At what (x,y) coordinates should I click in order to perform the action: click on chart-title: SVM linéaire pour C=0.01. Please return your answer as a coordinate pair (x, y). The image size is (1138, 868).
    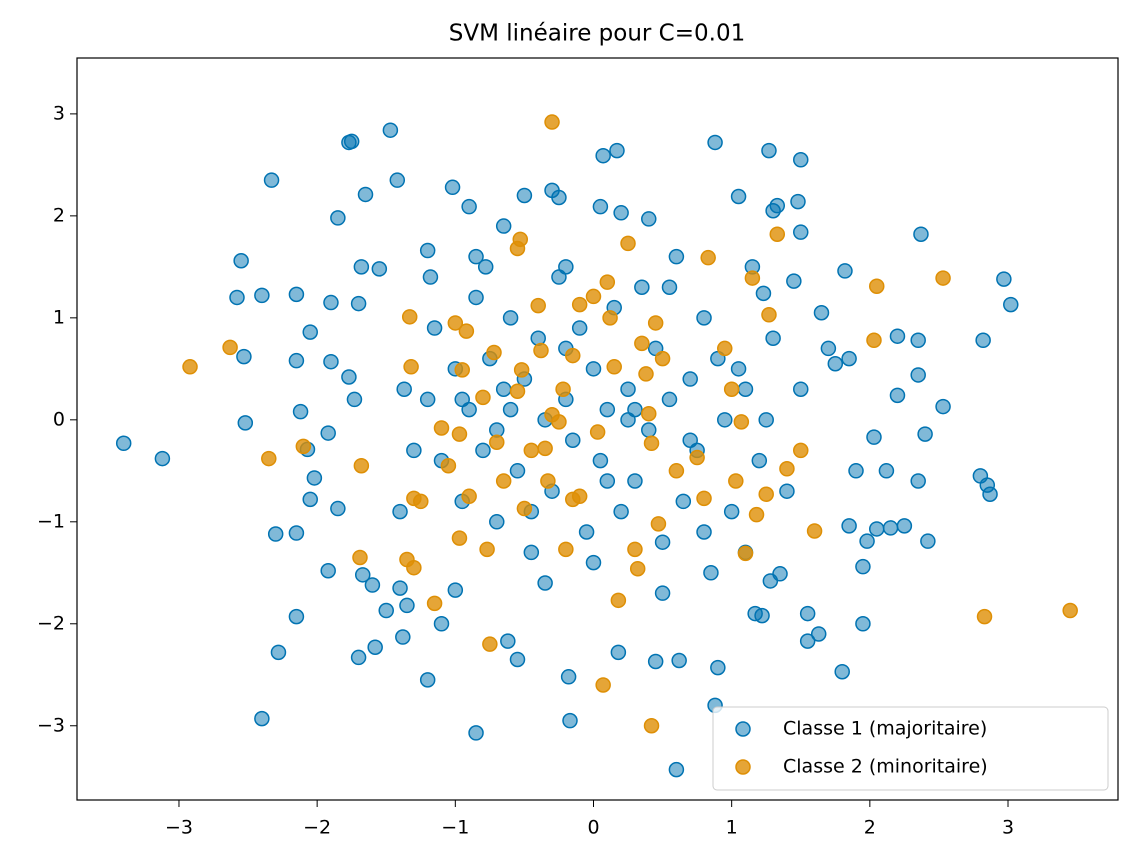
    Looking at the image, I should click on (597, 34).